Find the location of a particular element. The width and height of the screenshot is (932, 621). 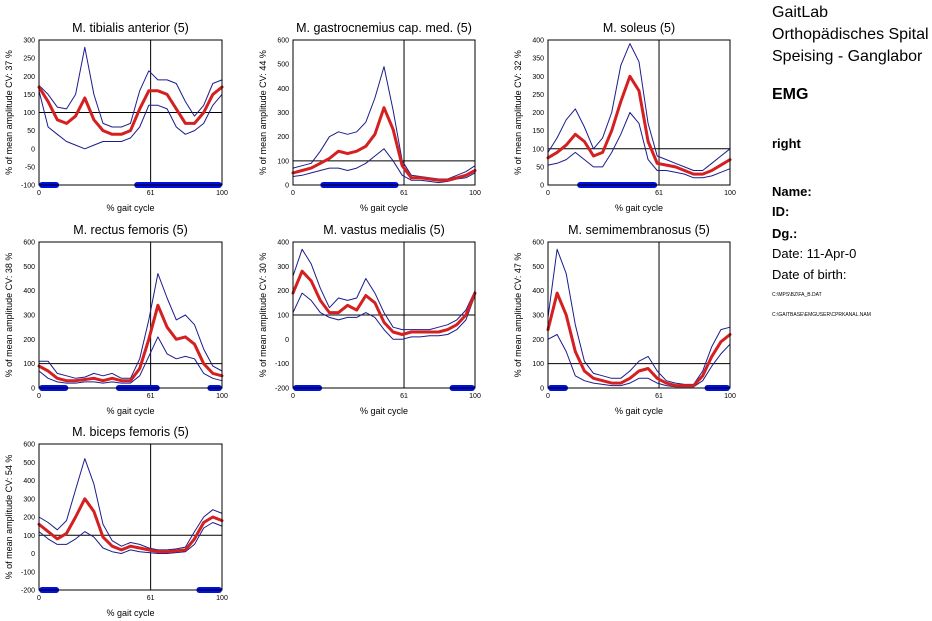

name-label: Name: is located at coordinates (792, 191).